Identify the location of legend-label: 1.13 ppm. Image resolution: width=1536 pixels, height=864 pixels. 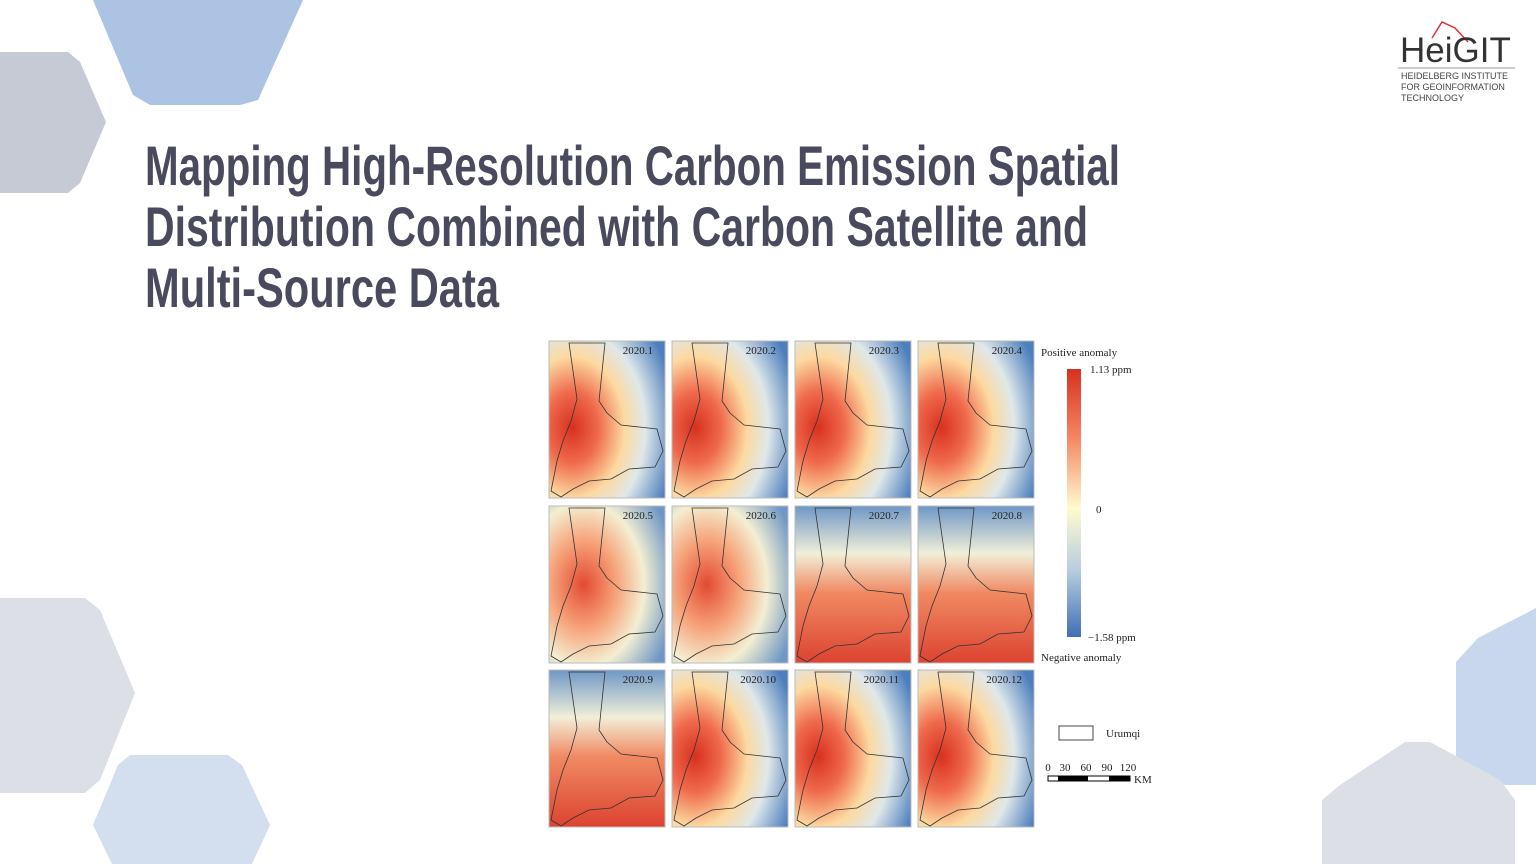
(1111, 370).